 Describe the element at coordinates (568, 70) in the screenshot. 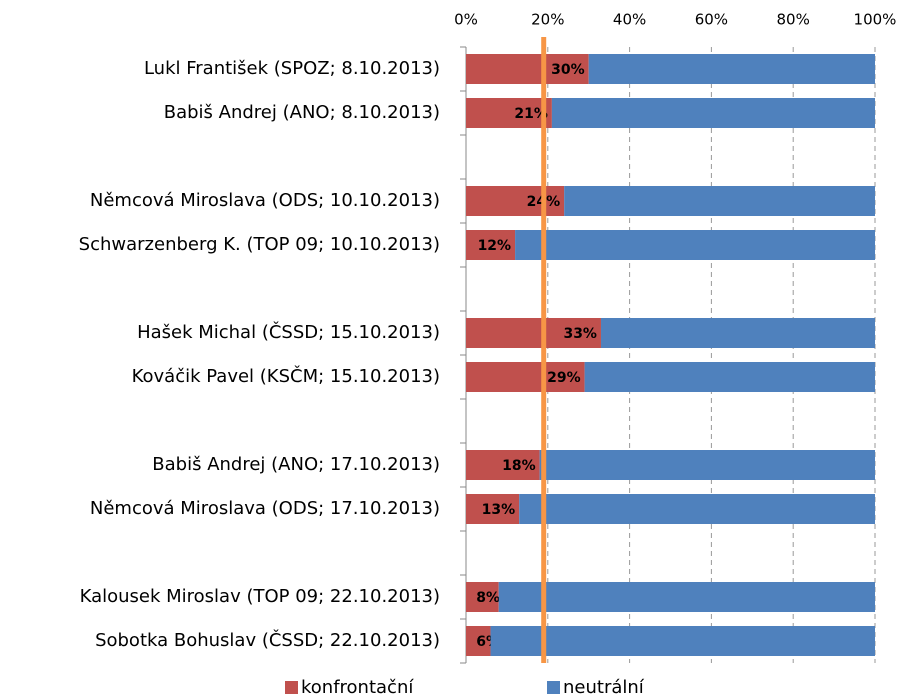

I see `value-label: 30%` at that location.